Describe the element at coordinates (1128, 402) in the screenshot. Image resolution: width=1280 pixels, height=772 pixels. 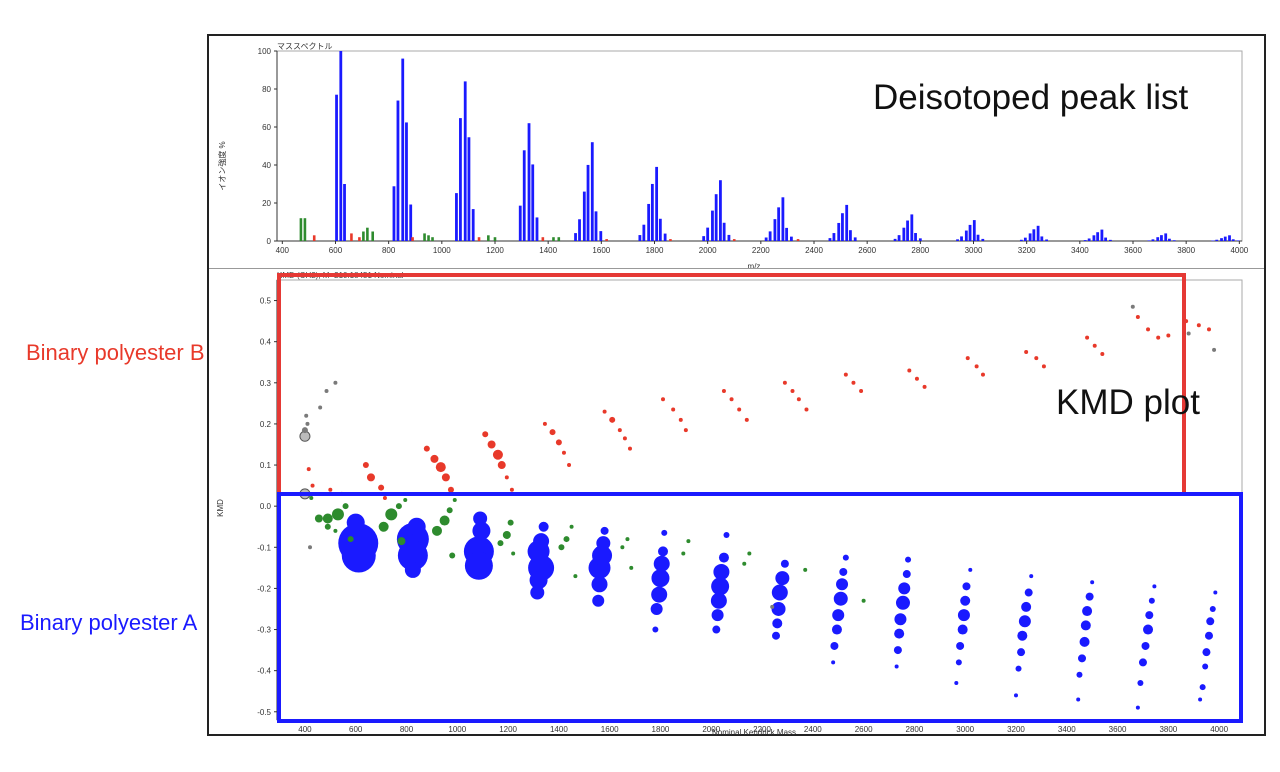
I see `kmd-plot-label: KMD plot` at that location.